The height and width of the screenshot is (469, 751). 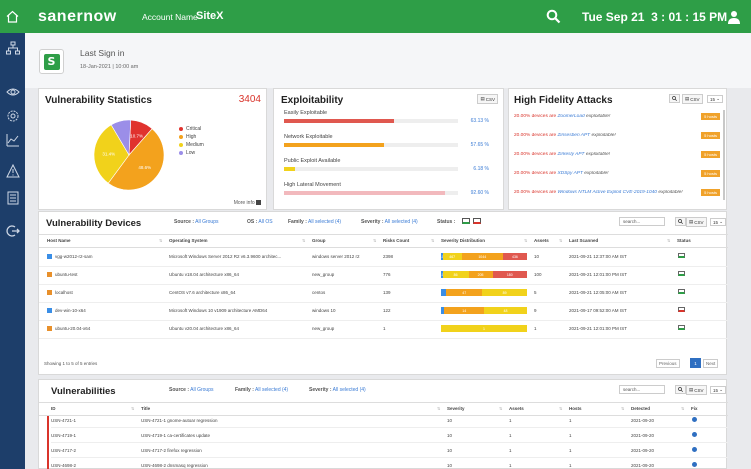 What do you see at coordinates (73, 328) in the screenshot?
I see `host-name-link: ubuntu-20.04-x64` at bounding box center [73, 328].